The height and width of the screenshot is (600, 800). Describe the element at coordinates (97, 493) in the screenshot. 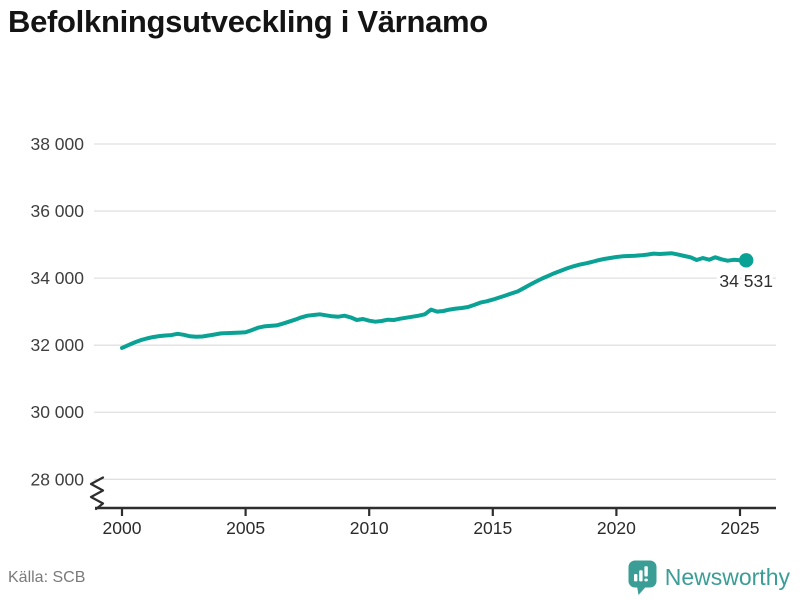

I see `y-axis-break-icon` at that location.